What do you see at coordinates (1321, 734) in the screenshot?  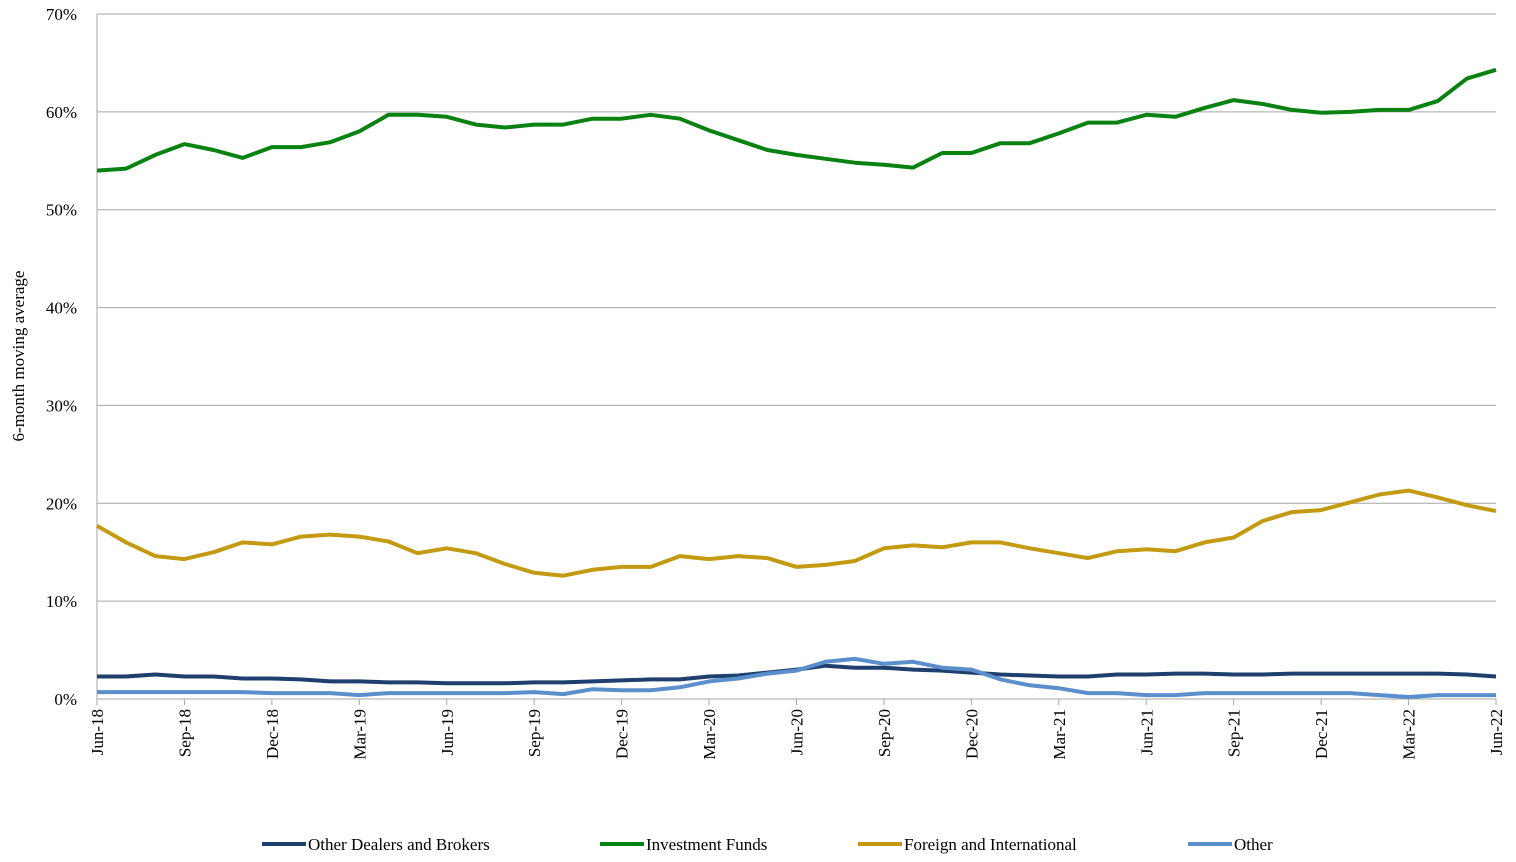 I see `x-tick-label: Dec-21` at bounding box center [1321, 734].